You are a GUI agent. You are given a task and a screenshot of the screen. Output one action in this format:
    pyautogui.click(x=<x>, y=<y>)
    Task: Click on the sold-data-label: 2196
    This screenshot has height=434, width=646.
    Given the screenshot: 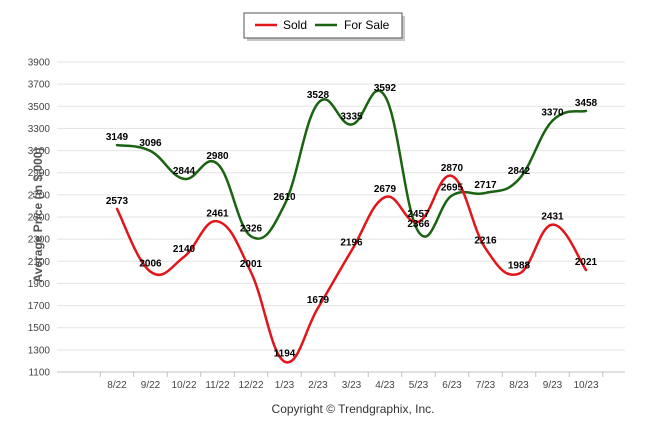 What is the action you would take?
    pyautogui.click(x=351, y=243)
    